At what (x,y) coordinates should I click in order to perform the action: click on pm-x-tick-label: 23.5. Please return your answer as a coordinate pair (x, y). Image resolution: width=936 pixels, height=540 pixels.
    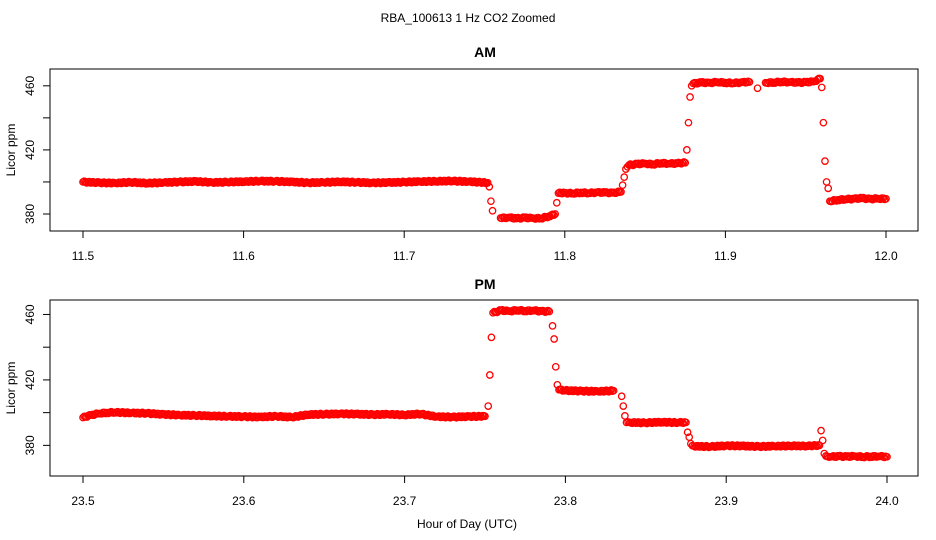
    Looking at the image, I should click on (83, 501).